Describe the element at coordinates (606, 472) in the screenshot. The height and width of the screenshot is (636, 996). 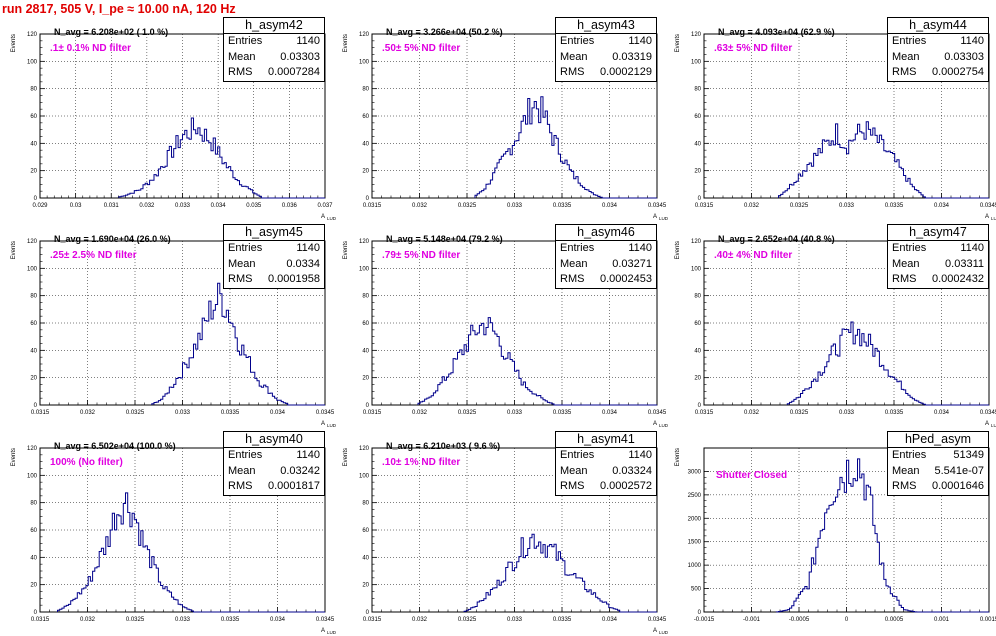
I see `stats-row-mean: Mean 0.03324` at that location.